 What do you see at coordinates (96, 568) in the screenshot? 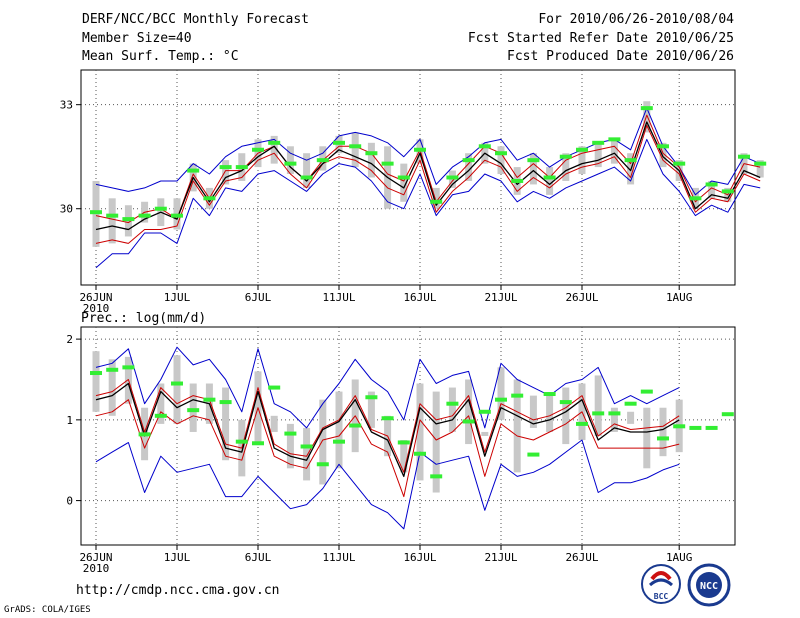
I see `x-year-label: 2010` at bounding box center [96, 568].